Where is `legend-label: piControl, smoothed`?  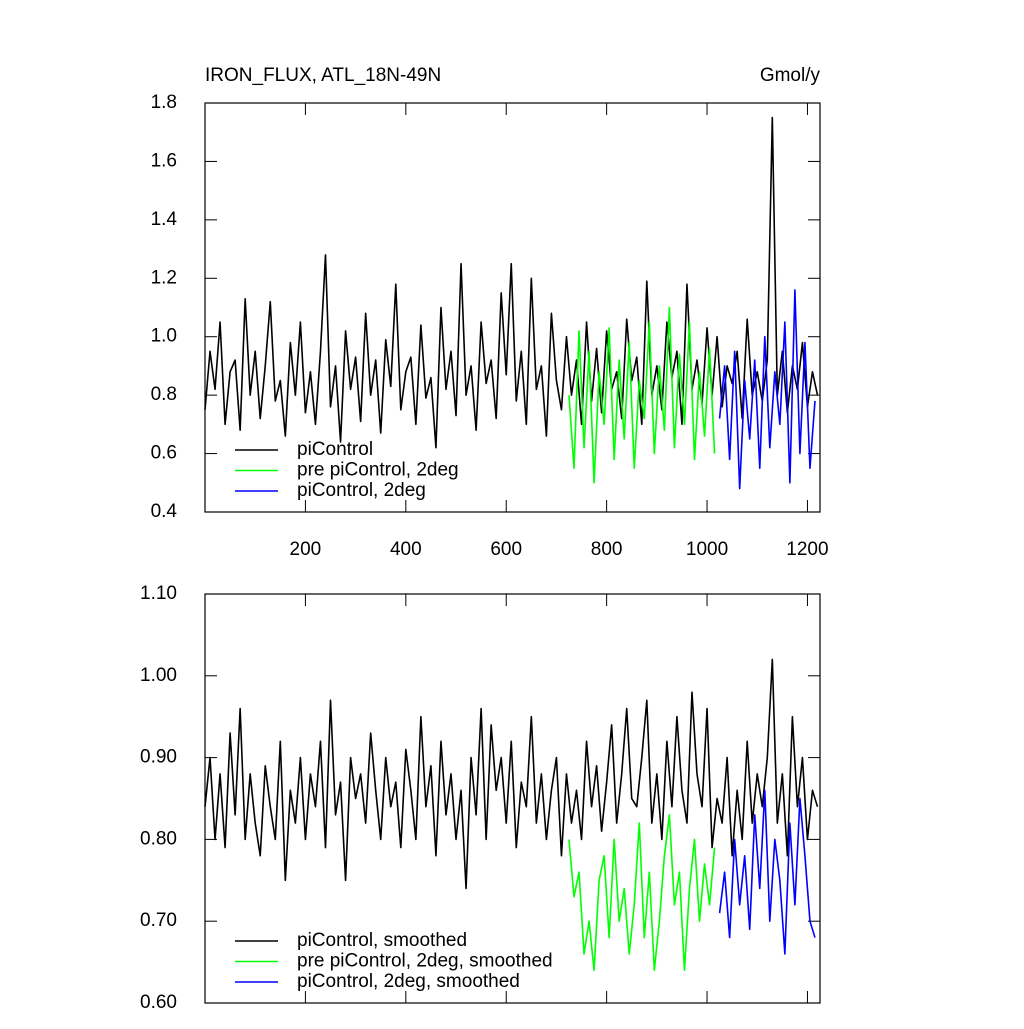
legend-label: piControl, smoothed is located at coordinates (382, 940).